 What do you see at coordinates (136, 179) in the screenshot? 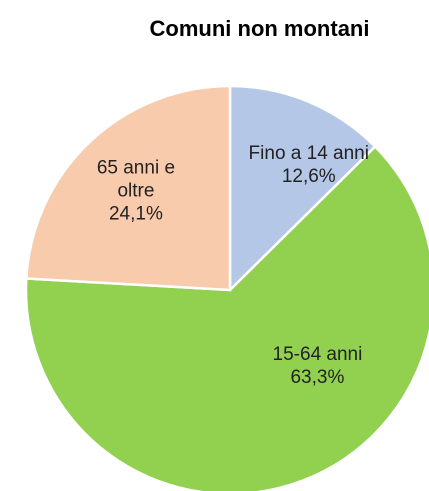
I see `category-label: 65 anni e oltre` at bounding box center [136, 179].